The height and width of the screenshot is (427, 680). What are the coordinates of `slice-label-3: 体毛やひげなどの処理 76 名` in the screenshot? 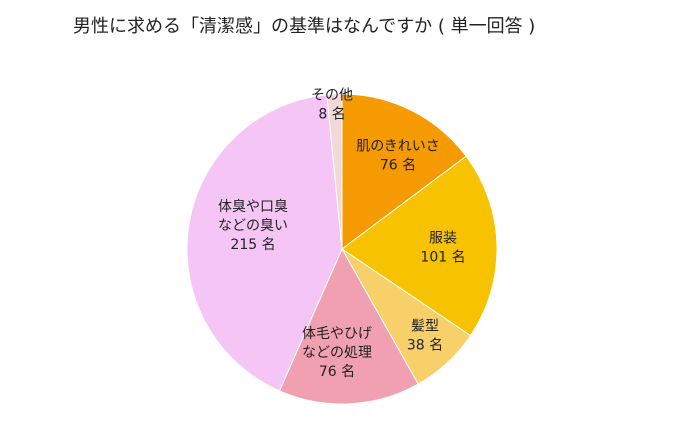 It's located at (337, 353).